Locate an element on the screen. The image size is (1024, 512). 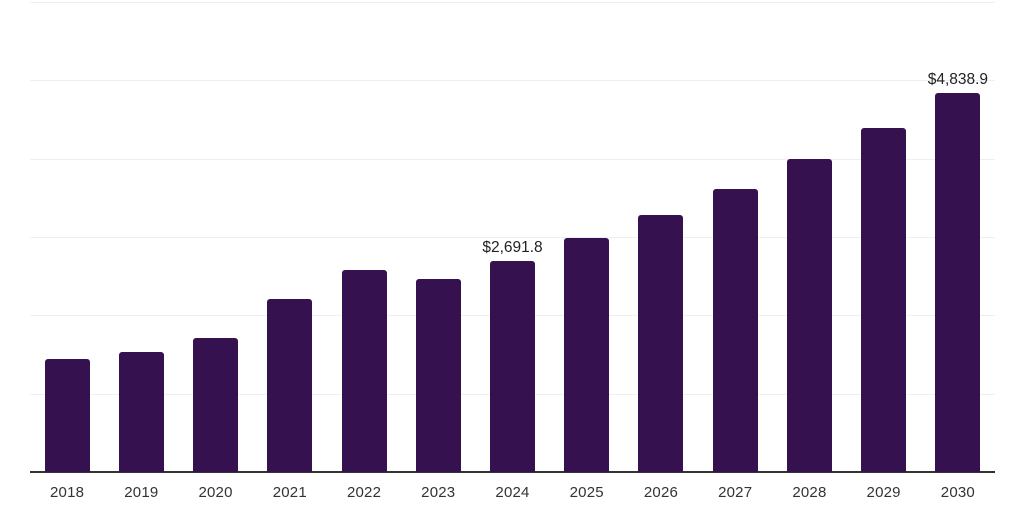
x-axis-label-2021: 2021 is located at coordinates (289, 492).